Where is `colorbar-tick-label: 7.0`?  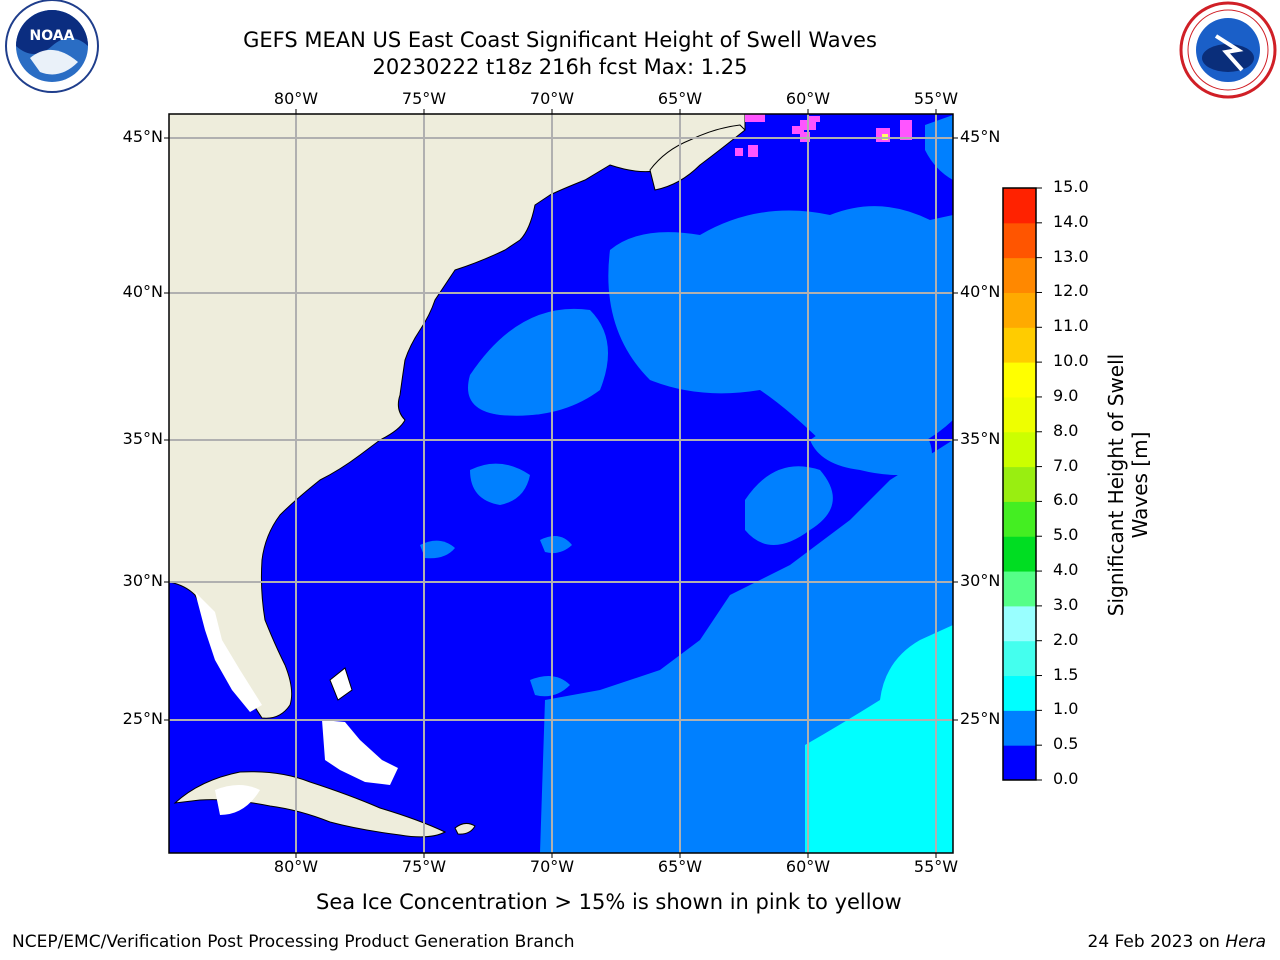
colorbar-tick-label: 7.0 is located at coordinates (1066, 465).